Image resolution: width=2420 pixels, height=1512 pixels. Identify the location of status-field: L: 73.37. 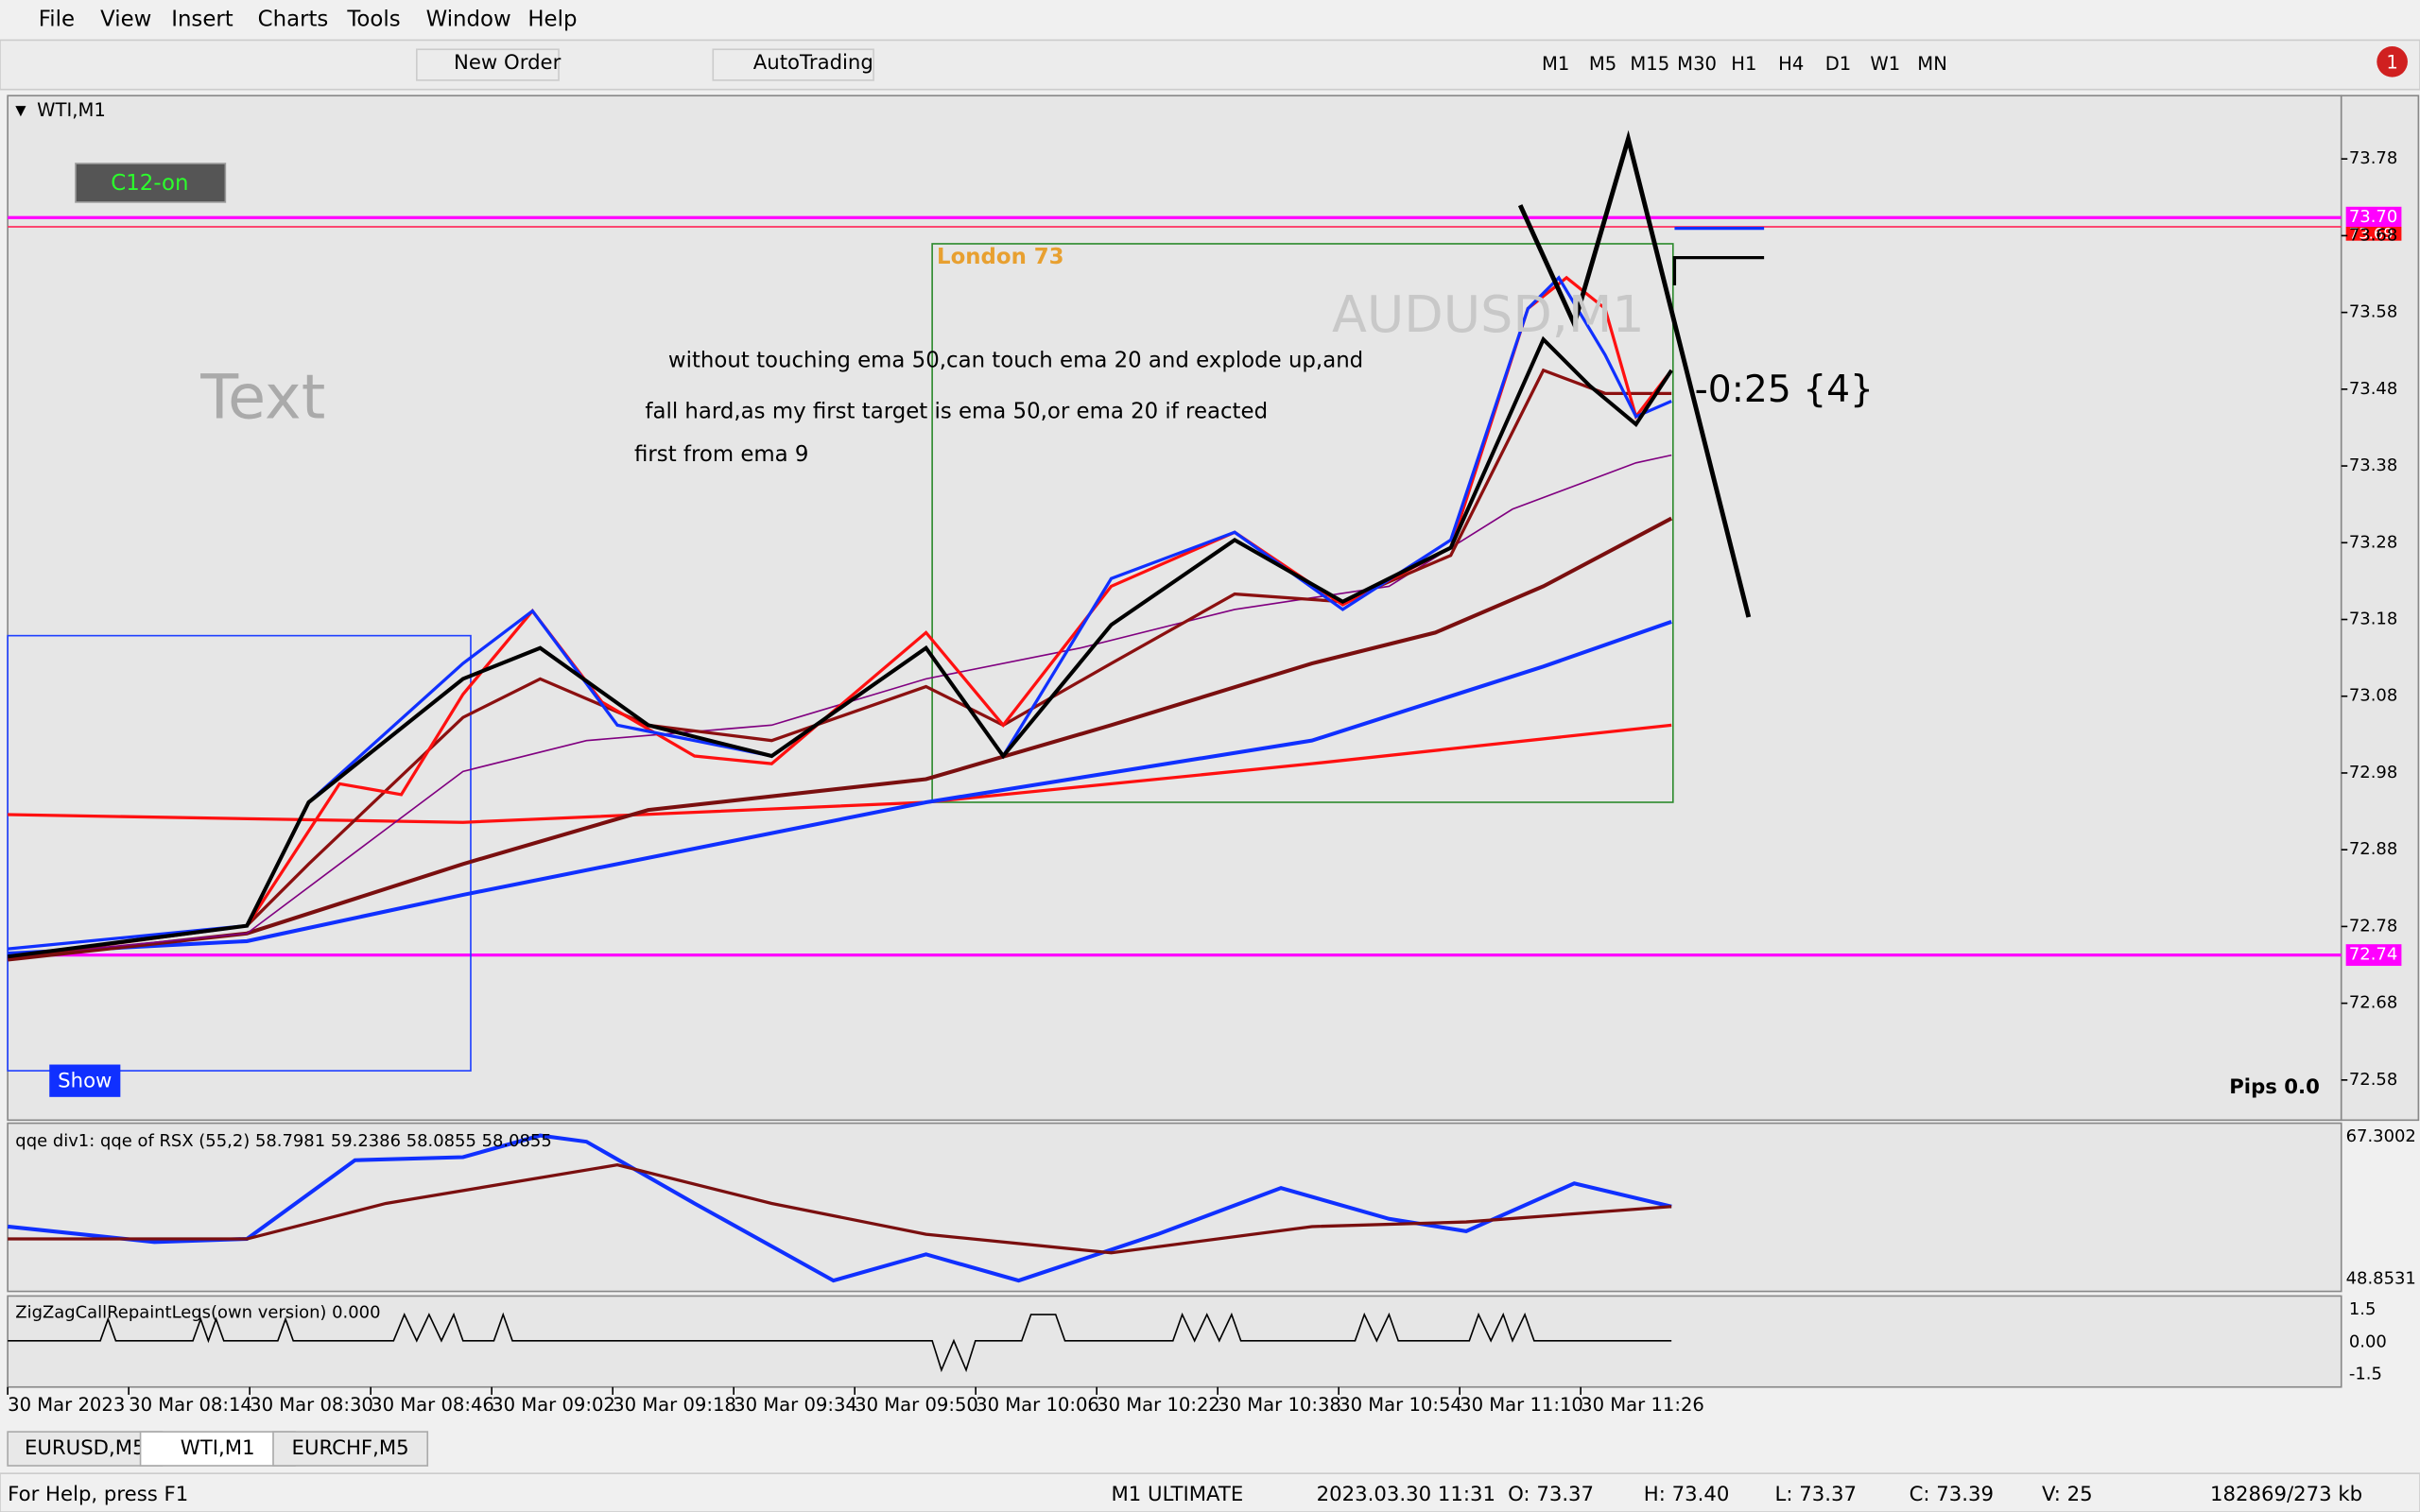
(1816, 1494).